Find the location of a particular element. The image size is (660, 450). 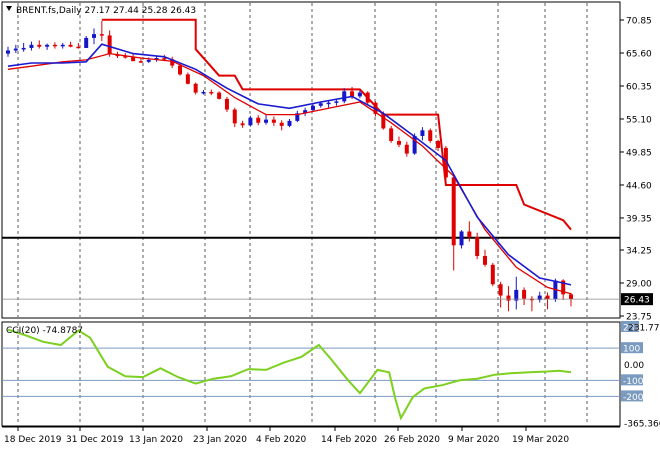

time-axis-label: 9 Mar 2020 is located at coordinates (474, 440).